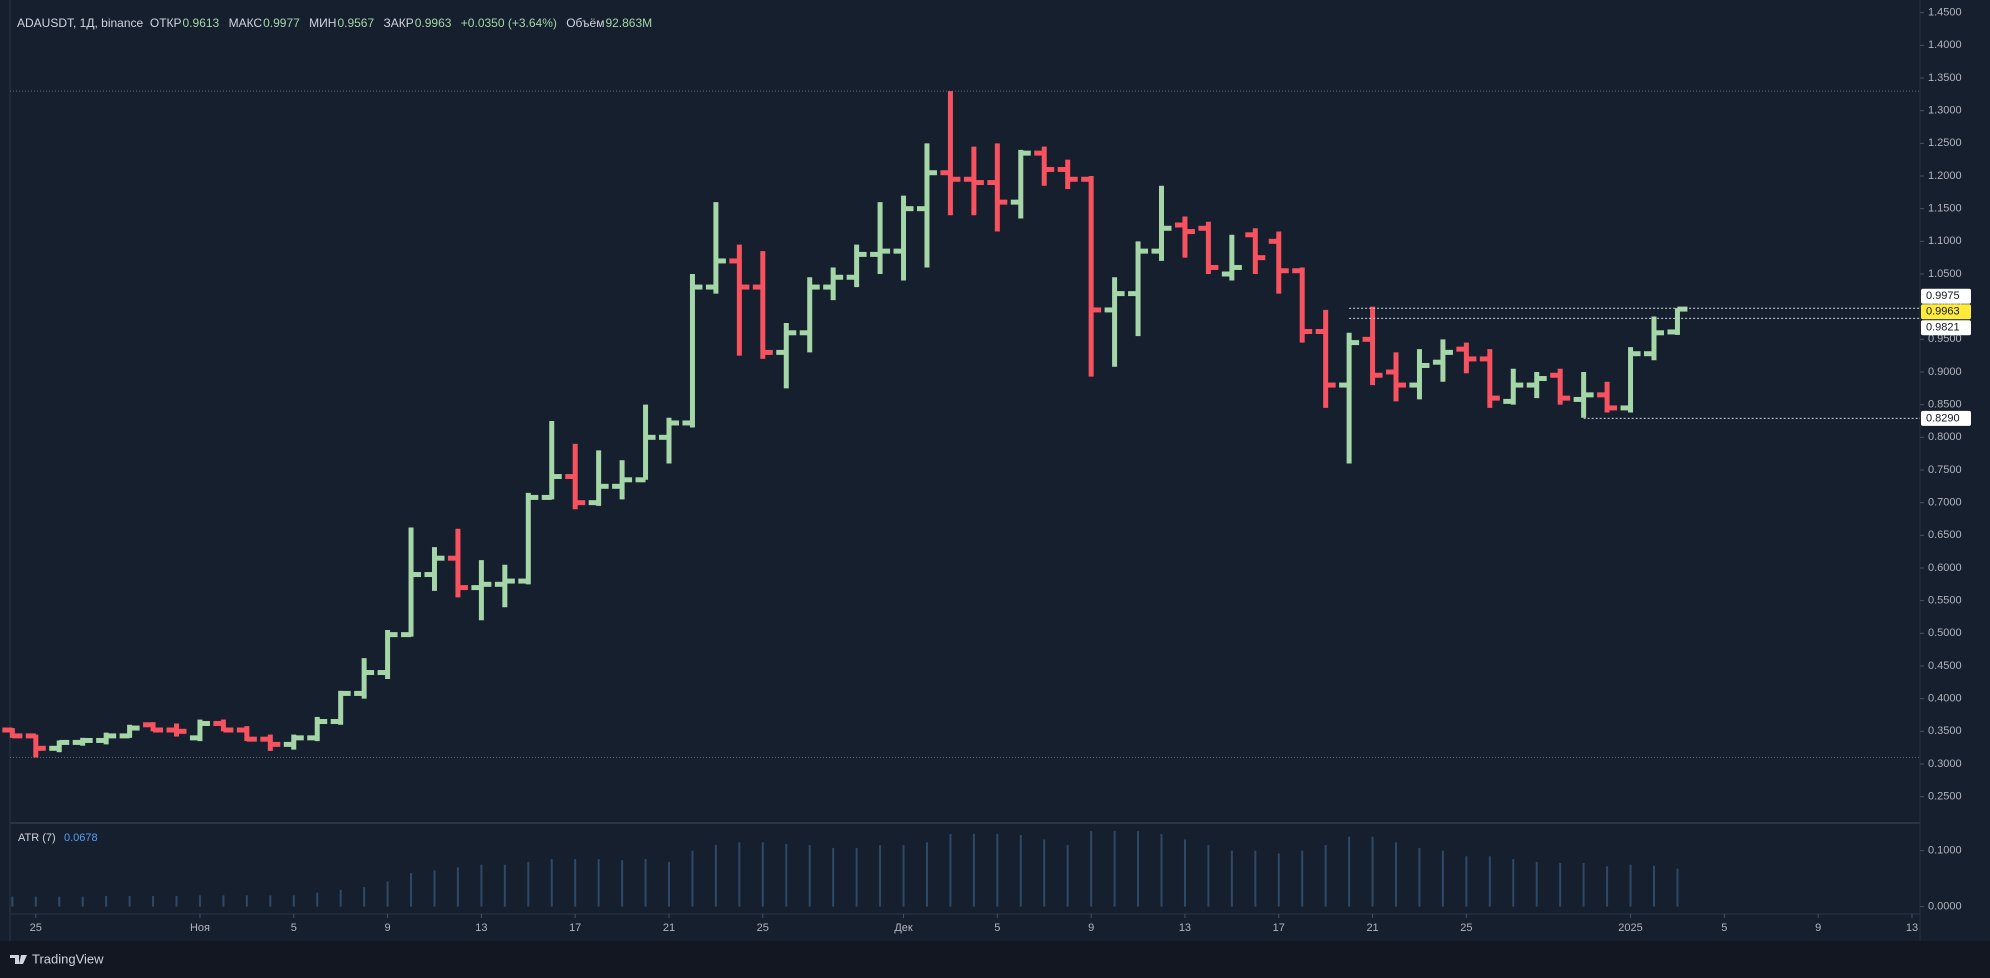  What do you see at coordinates (1945, 372) in the screenshot?
I see `y-tick-label: 0.9000` at bounding box center [1945, 372].